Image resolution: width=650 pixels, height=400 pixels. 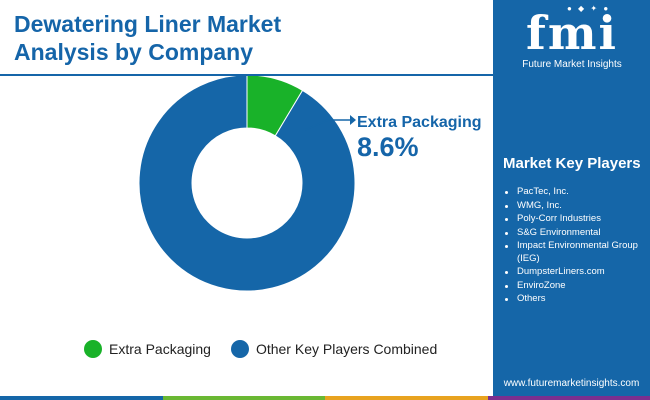 I want to click on list-item: EnviroZone, so click(x=573, y=286).